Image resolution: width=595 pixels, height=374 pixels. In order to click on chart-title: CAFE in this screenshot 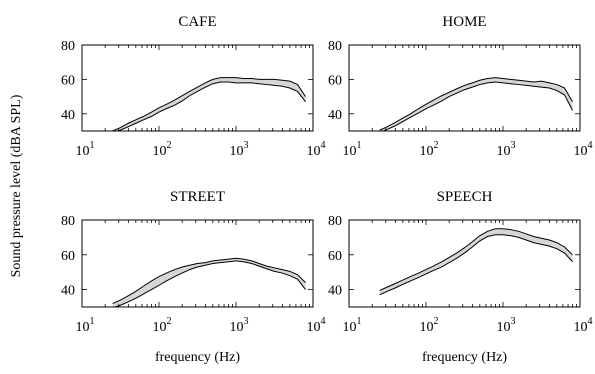, I will do `click(197, 22)`.